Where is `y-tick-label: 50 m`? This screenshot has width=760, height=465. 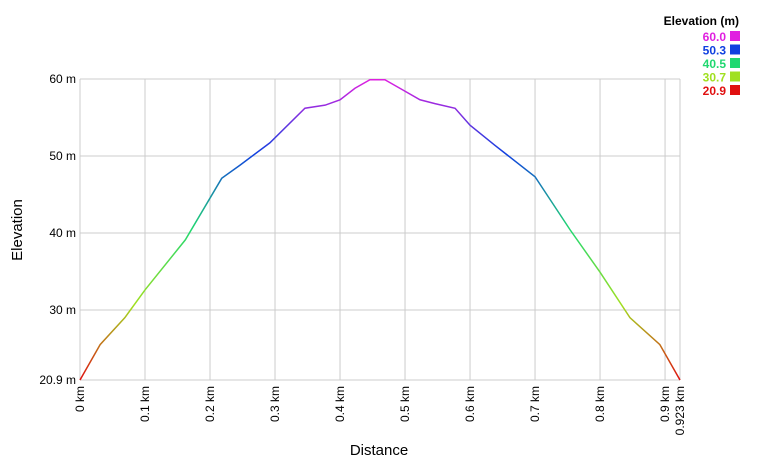
y-tick-label: 50 m is located at coordinates (62, 156).